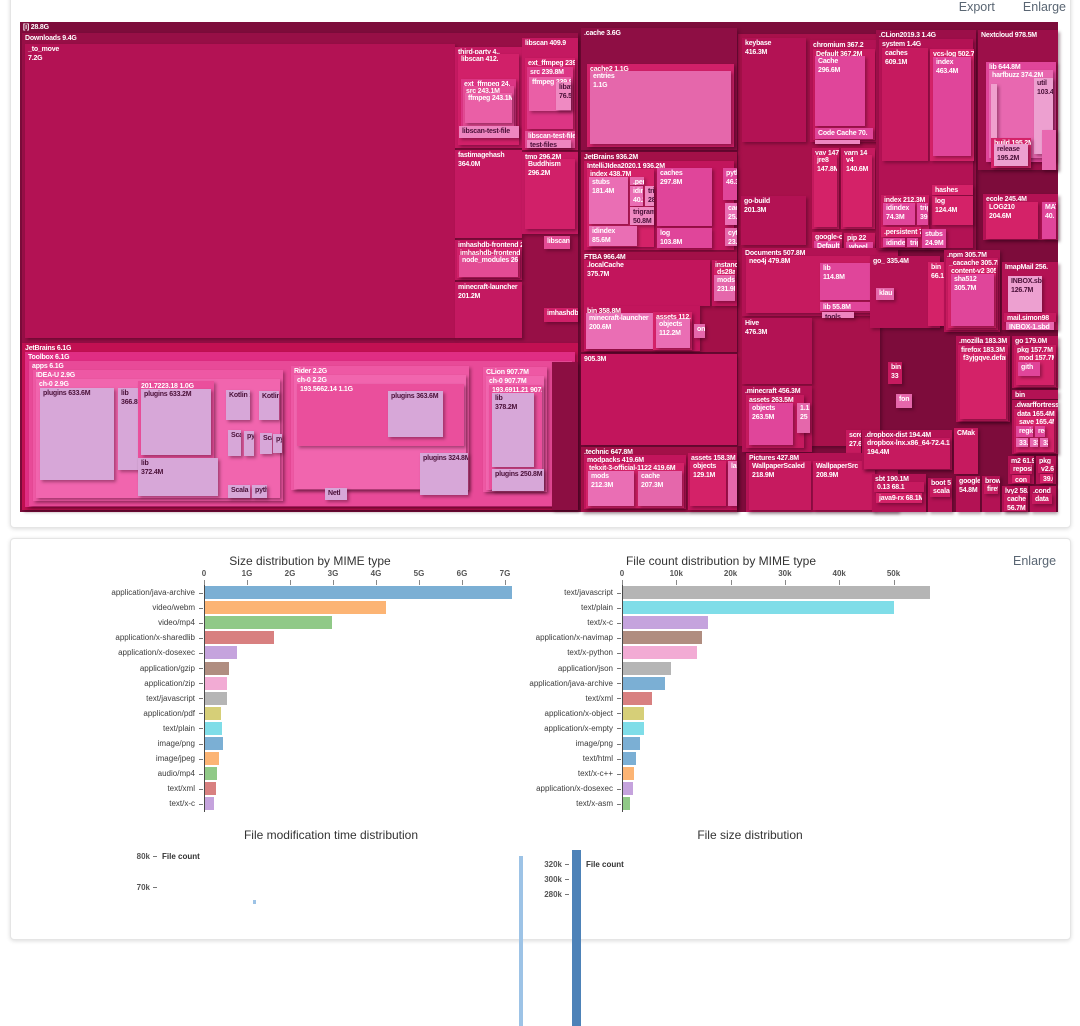 The width and height of the screenshot is (1080, 1026). Describe the element at coordinates (444, 474) in the screenshot. I see `treemap-cell: plugins 324.8M` at that location.